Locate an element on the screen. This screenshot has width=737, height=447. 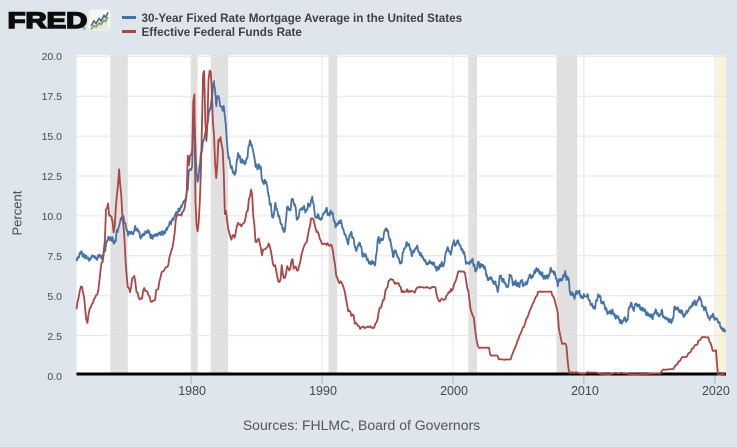
svg-text: FRED is located at coordinates (47, 21).